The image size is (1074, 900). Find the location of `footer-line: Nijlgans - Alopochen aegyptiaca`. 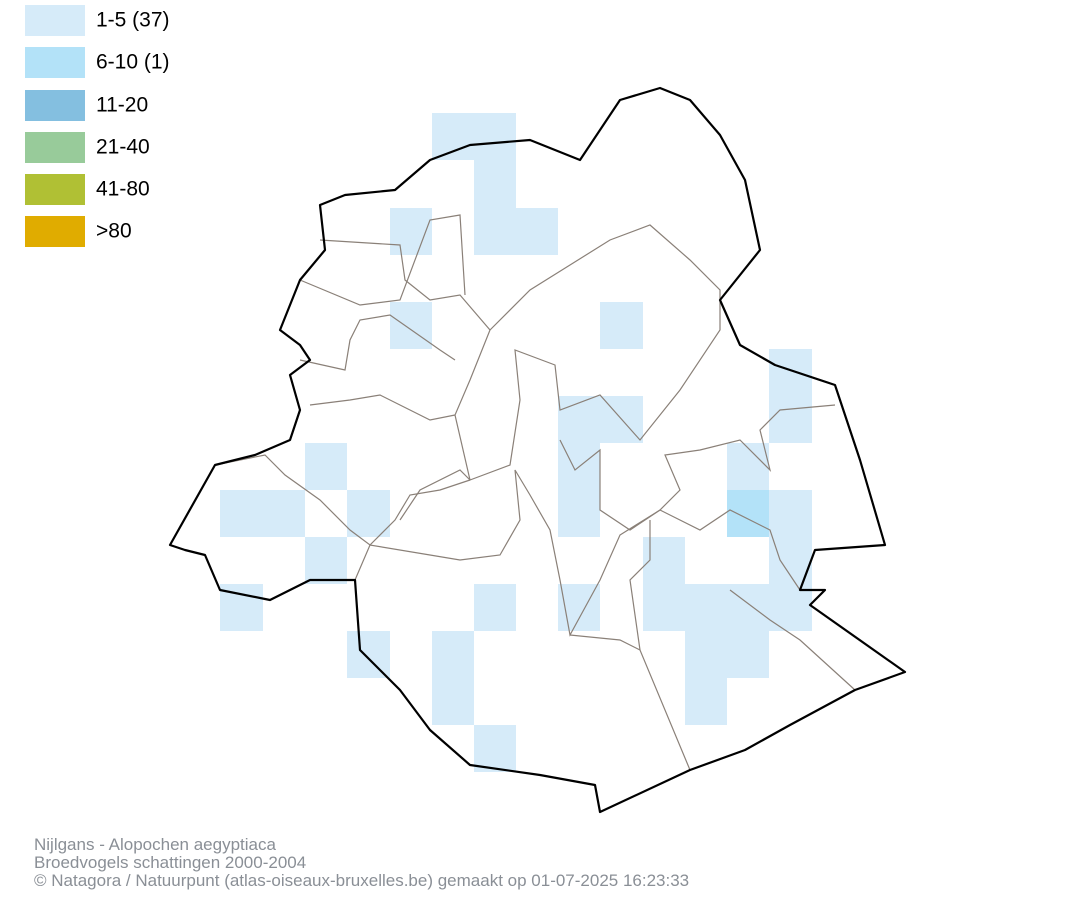

footer-line: Nijlgans - Alopochen aegyptiaca is located at coordinates (155, 844).